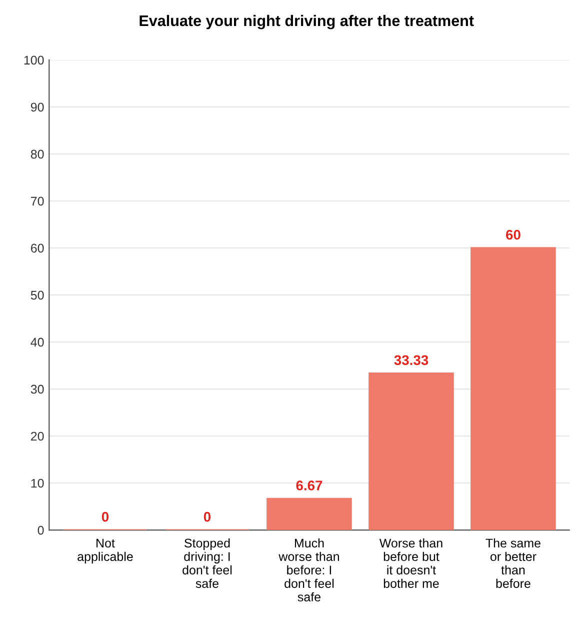 The height and width of the screenshot is (631, 578). What do you see at coordinates (41, 530) in the screenshot?
I see `y-tick-label: 0` at bounding box center [41, 530].